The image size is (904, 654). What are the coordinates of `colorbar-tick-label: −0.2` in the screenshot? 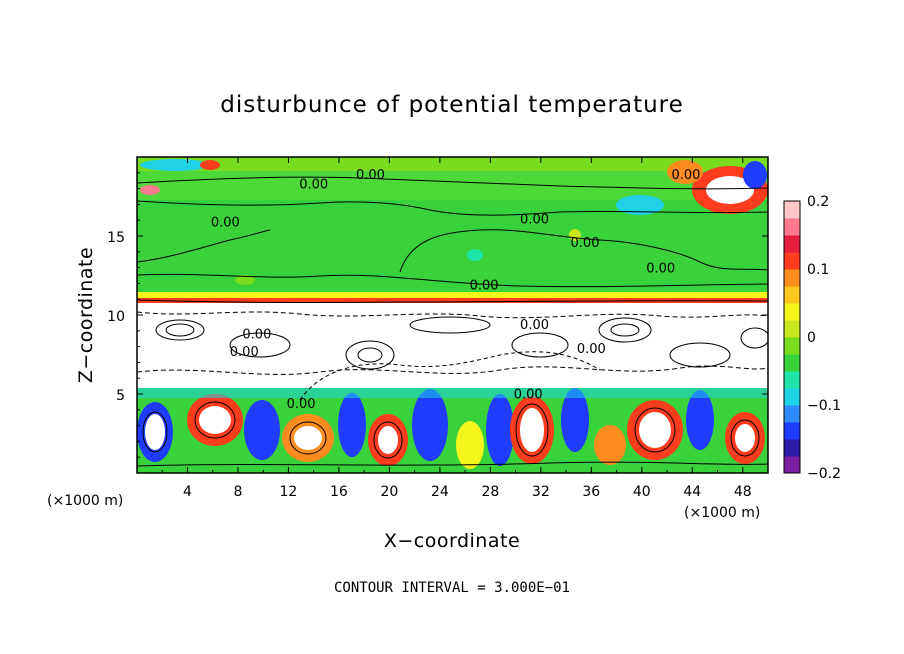 It's located at (824, 474).